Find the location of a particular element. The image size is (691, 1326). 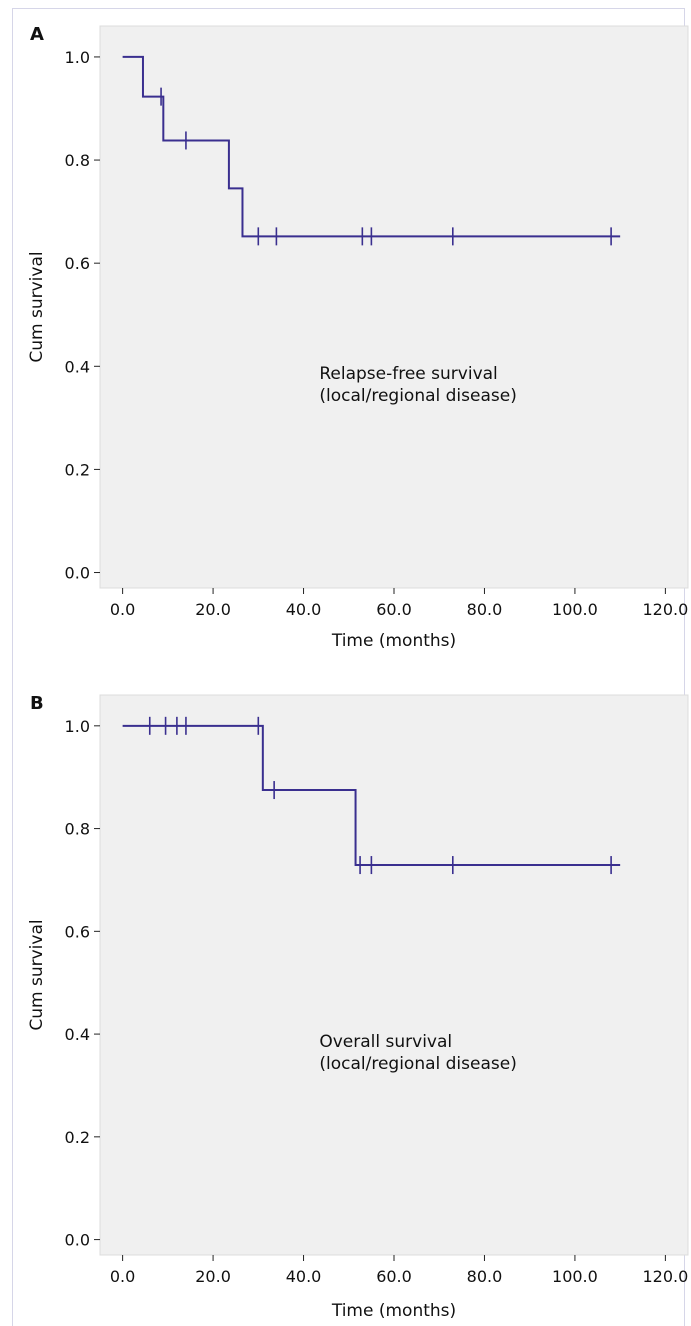

annotation-line-1: Relapse-free survival is located at coordinates (408, 374).